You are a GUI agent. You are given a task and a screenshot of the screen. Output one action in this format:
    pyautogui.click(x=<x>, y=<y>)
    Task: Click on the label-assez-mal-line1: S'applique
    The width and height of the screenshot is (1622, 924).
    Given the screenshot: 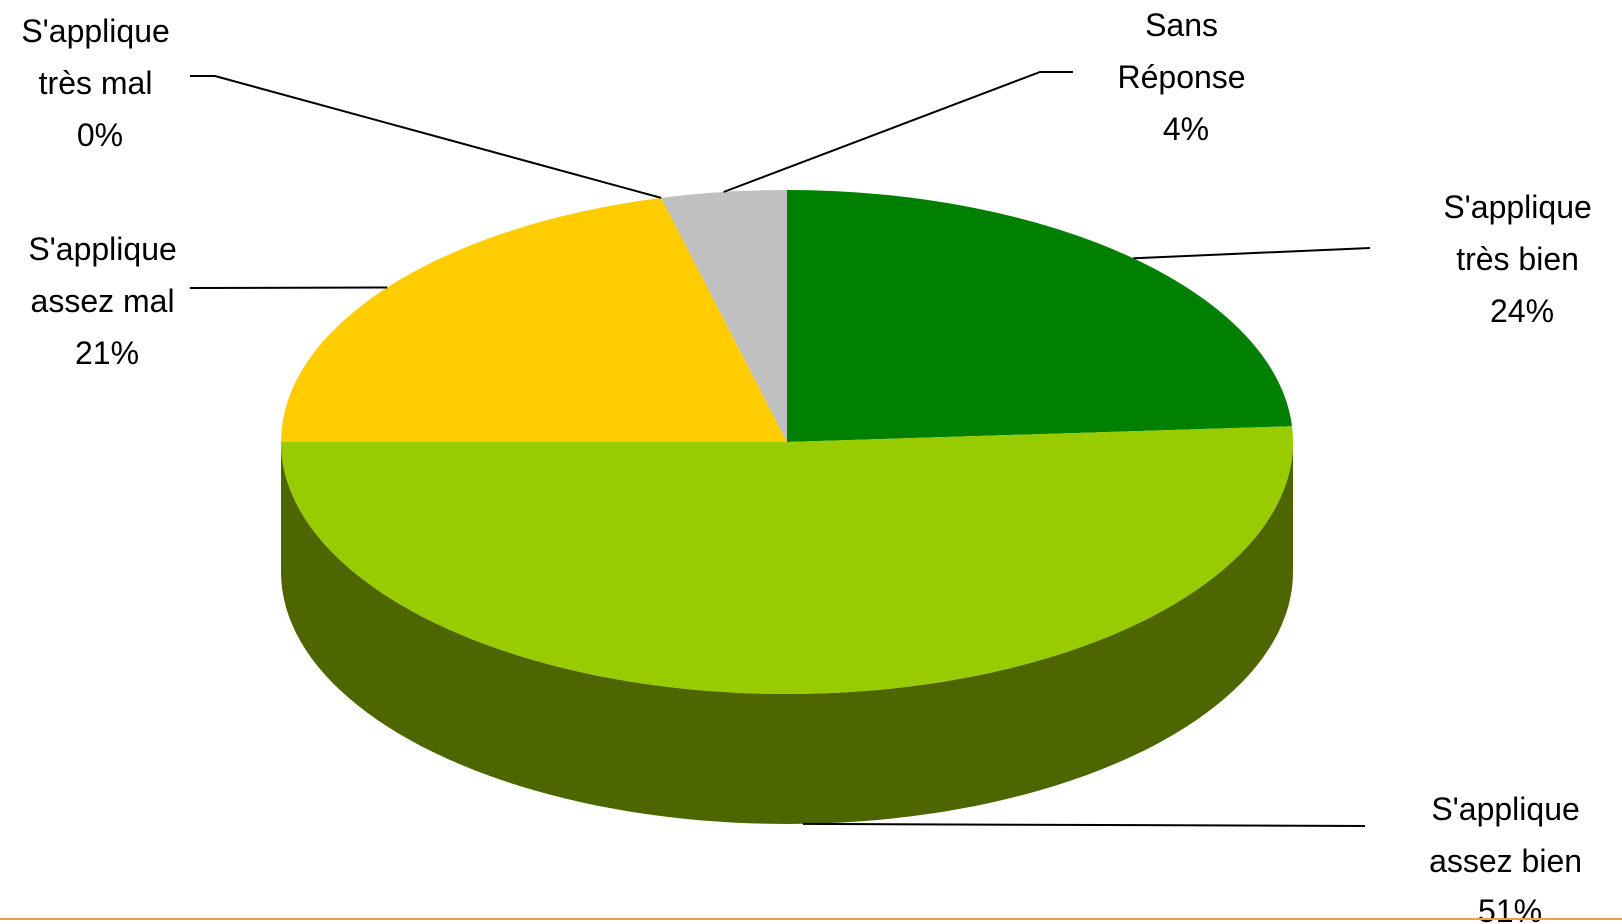 What is the action you would take?
    pyautogui.click(x=102, y=249)
    